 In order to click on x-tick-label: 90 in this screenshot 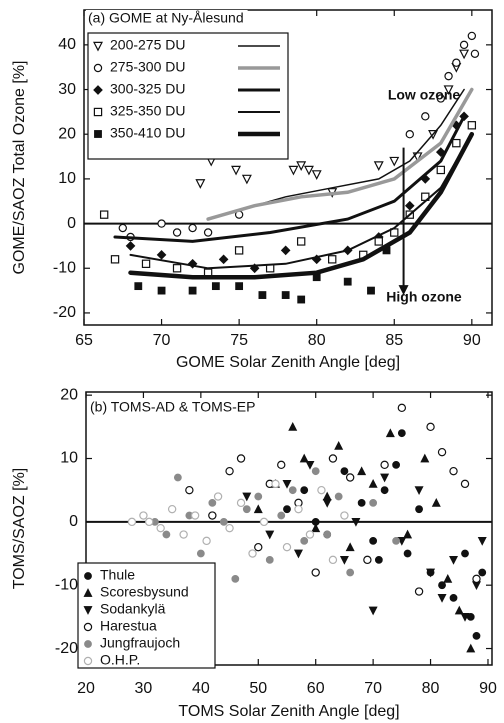, I will do `click(472, 340)`.